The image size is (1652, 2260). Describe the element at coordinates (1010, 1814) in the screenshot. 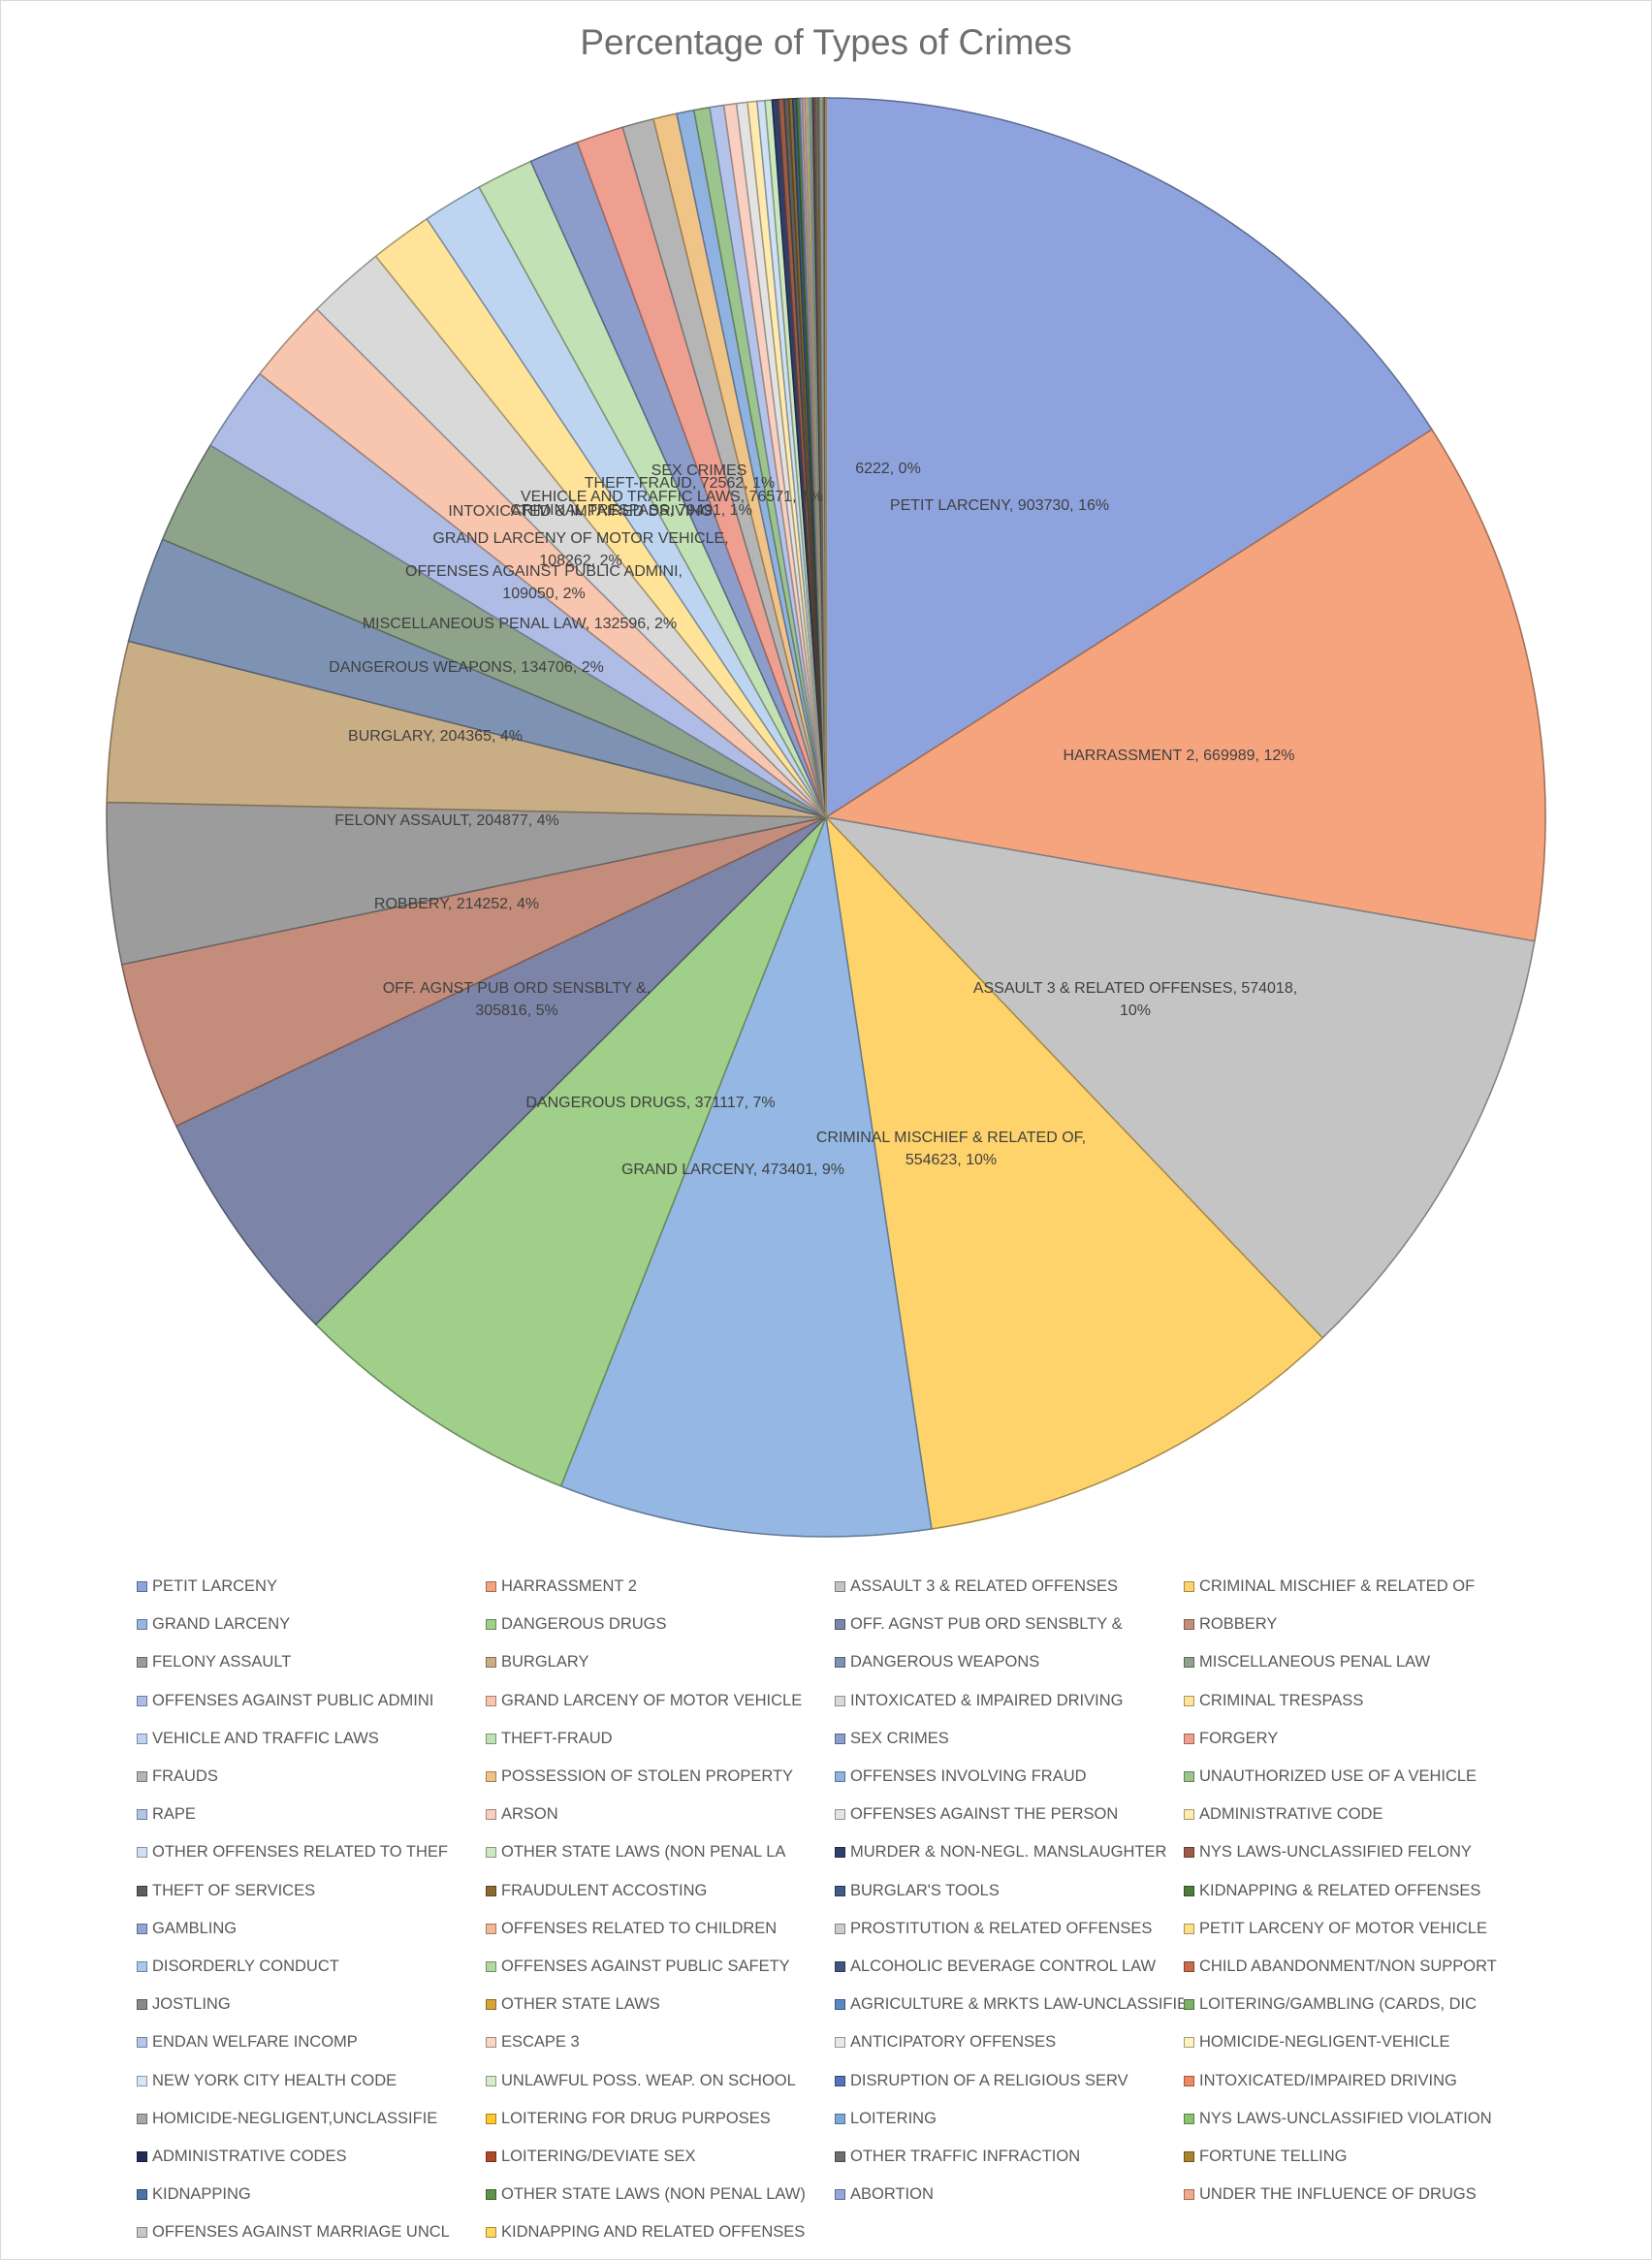

I see `legend-item: OFFENSES AGAINST THE PERSON` at that location.